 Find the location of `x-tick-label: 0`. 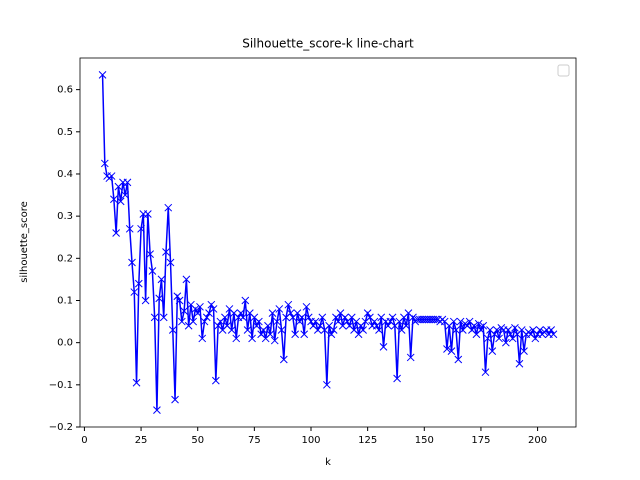

x-tick-label: 0 is located at coordinates (84, 440).